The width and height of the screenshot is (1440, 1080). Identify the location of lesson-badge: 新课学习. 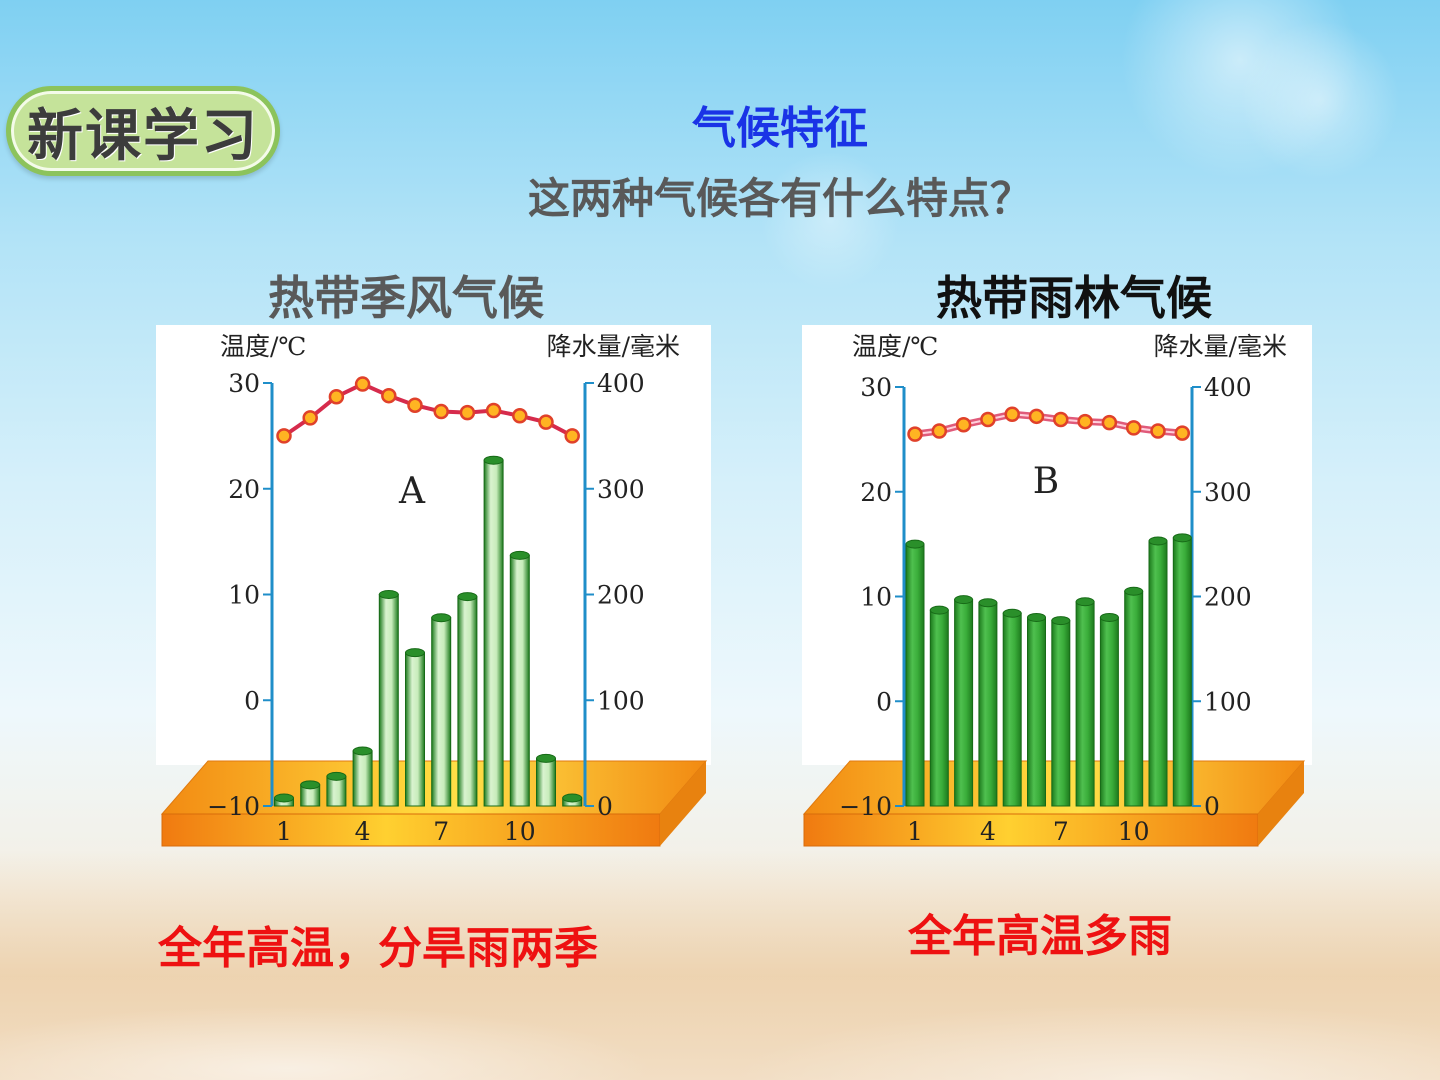
(143, 131).